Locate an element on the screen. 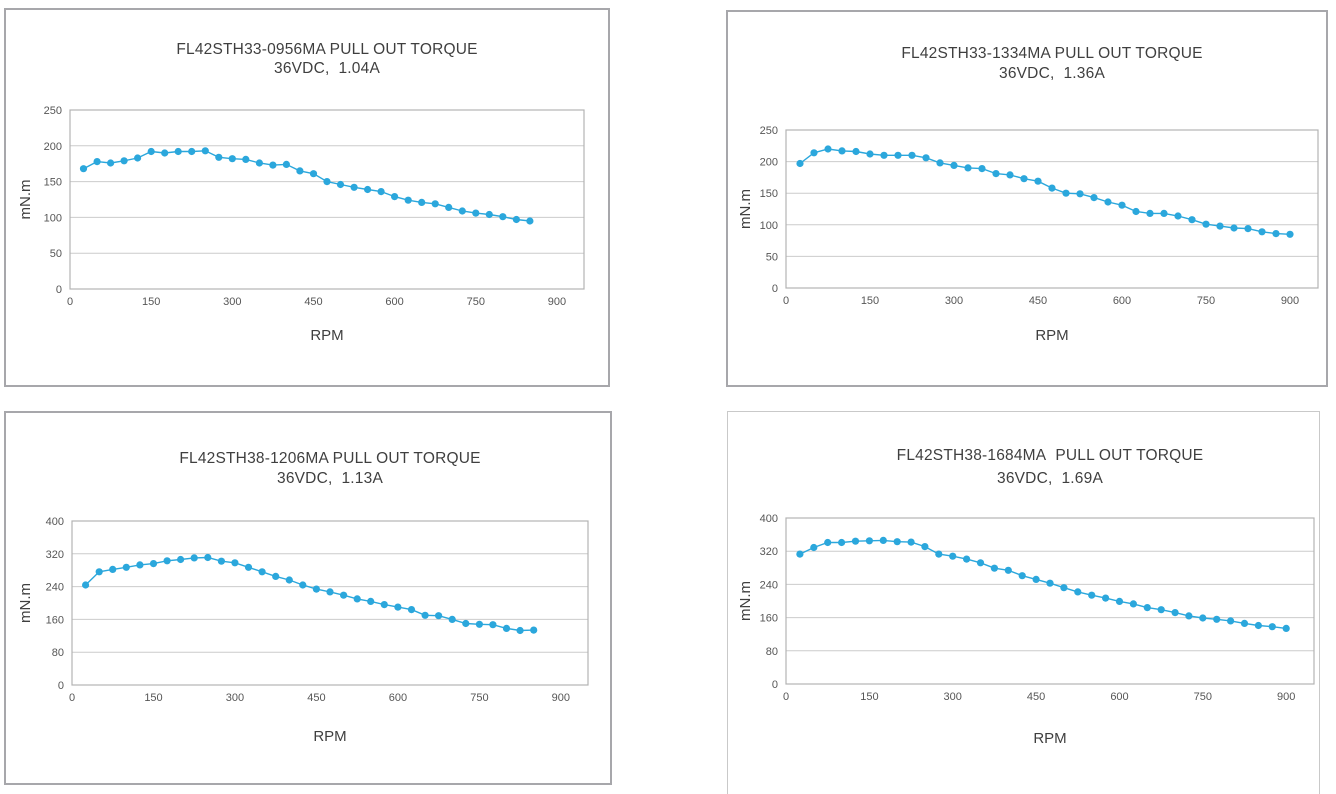 This screenshot has width=1336, height=794. y-tick-label: 320 is located at coordinates (769, 552).